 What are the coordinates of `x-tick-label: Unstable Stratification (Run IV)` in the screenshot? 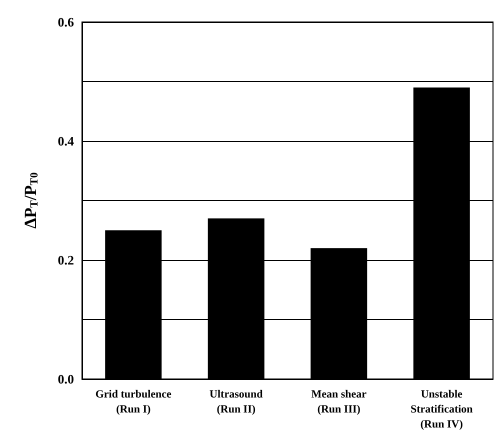 It's located at (441, 409).